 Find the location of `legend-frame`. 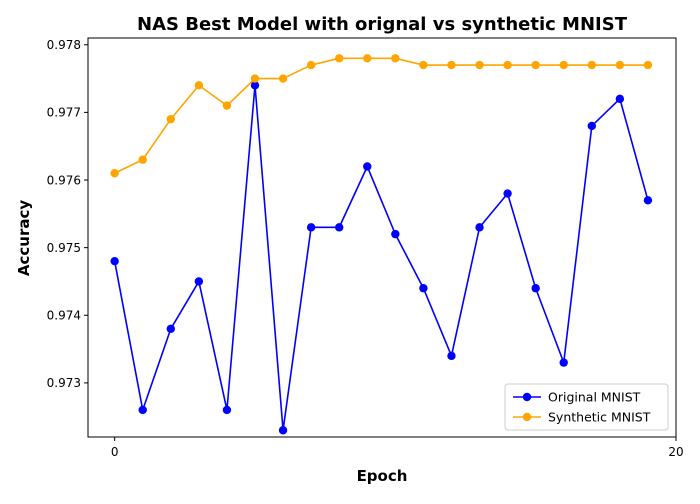

legend-frame is located at coordinates (586, 407).